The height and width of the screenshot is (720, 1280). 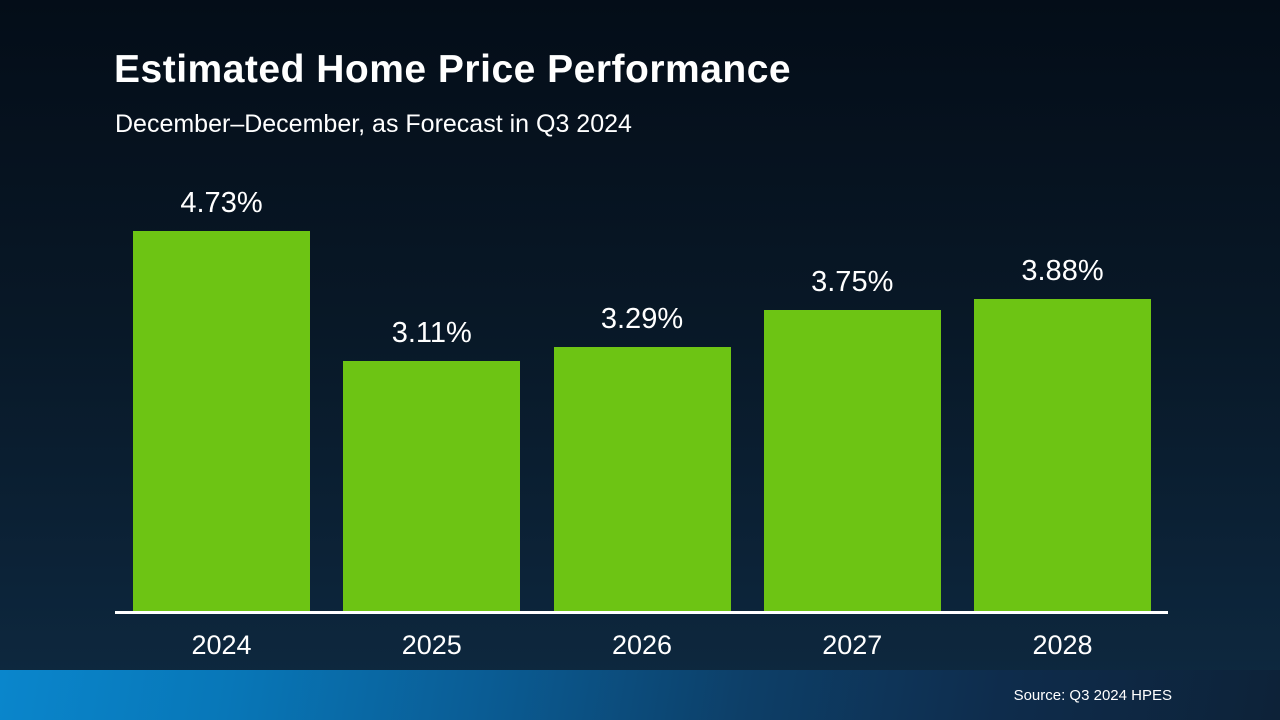 I want to click on bar-column-2028: 3.88%, so click(x=1062, y=433).